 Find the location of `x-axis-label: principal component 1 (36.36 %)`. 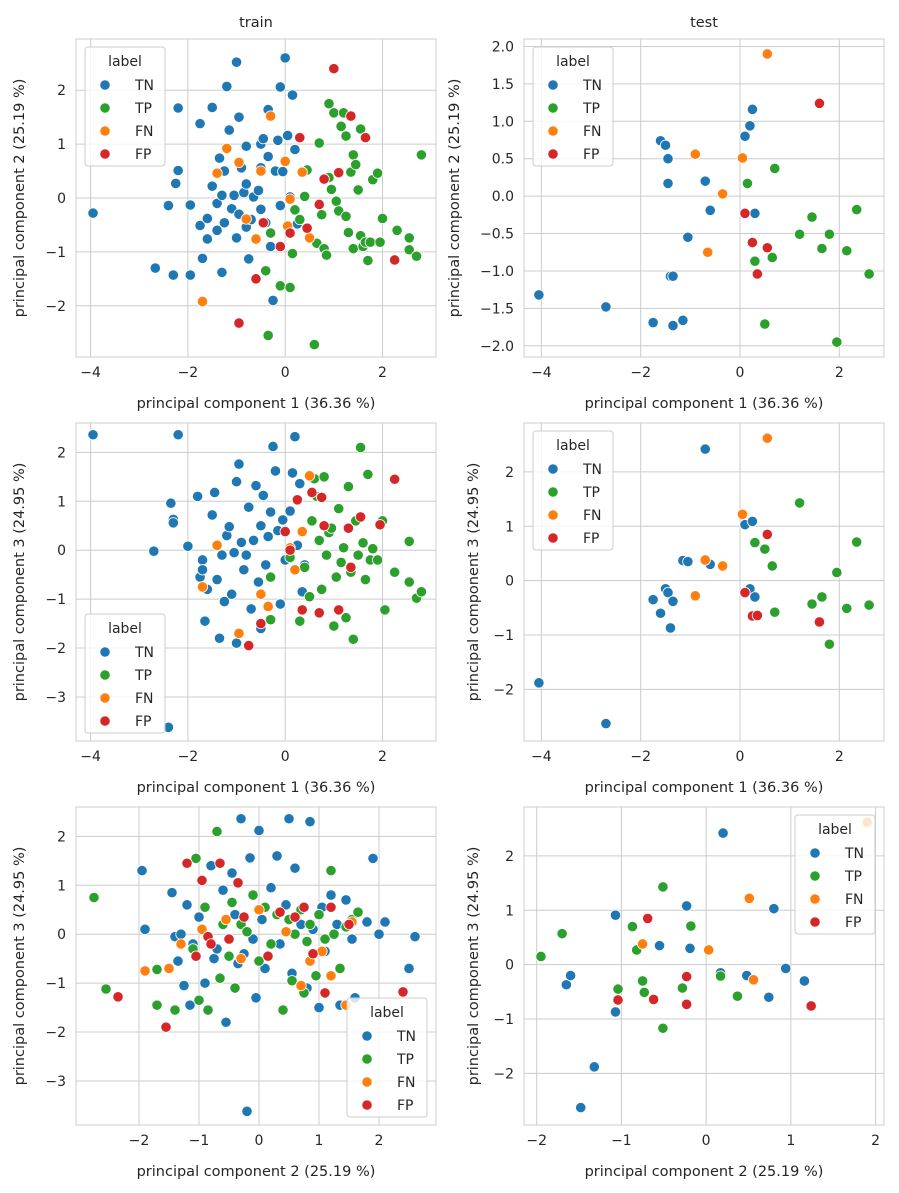

x-axis-label: principal component 1 (36.36 %) is located at coordinates (256, 788).